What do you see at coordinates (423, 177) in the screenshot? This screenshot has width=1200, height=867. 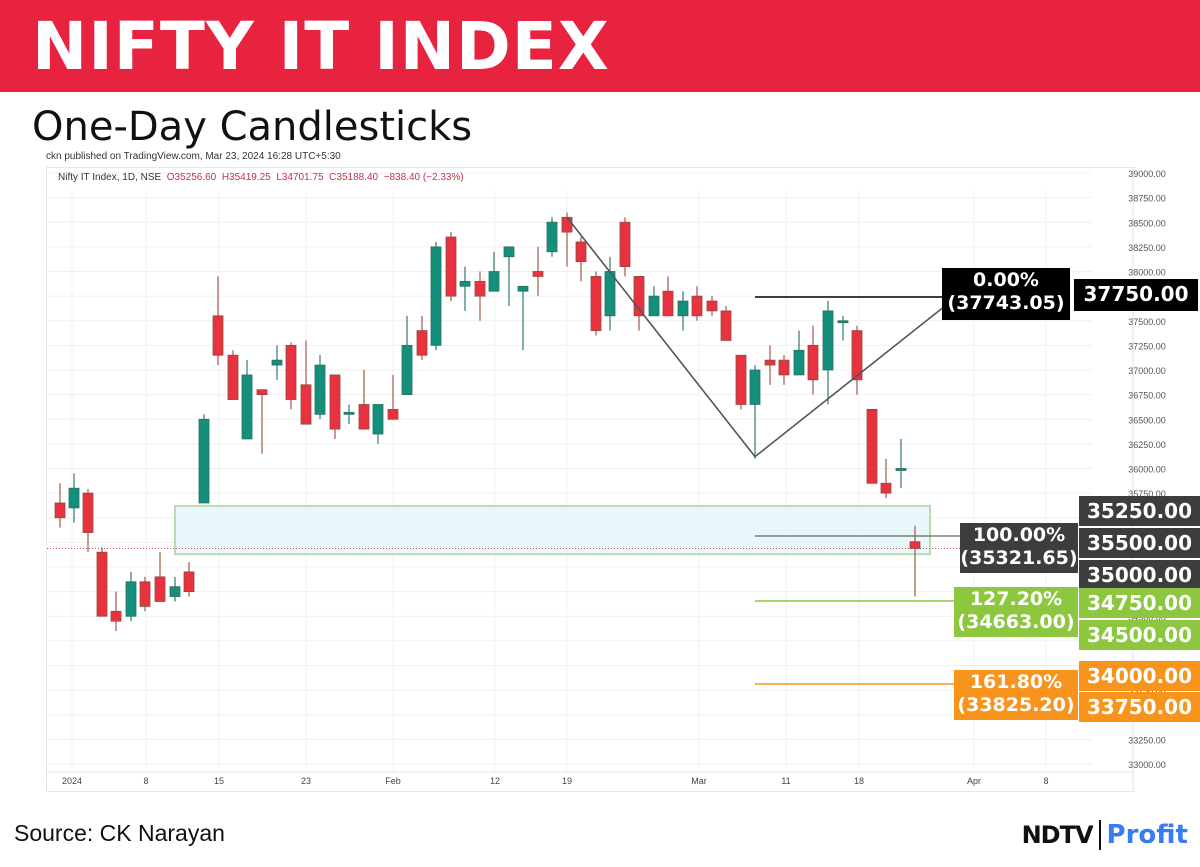 I see `legend-change: −838.40 (−2.33%)` at bounding box center [423, 177].